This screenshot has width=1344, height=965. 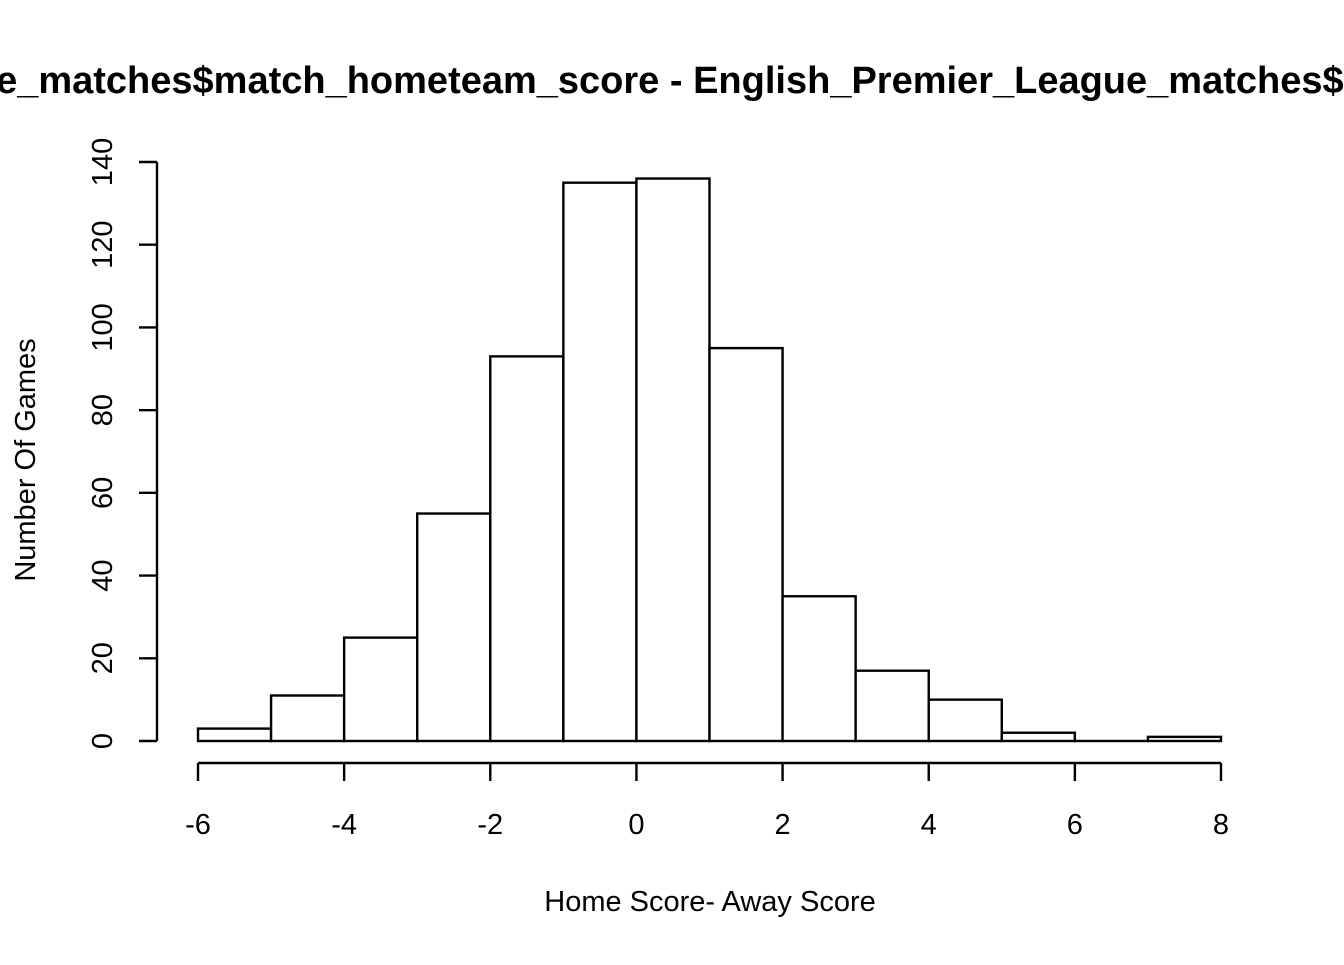 I want to click on x-tick-label: -6, so click(x=198, y=825).